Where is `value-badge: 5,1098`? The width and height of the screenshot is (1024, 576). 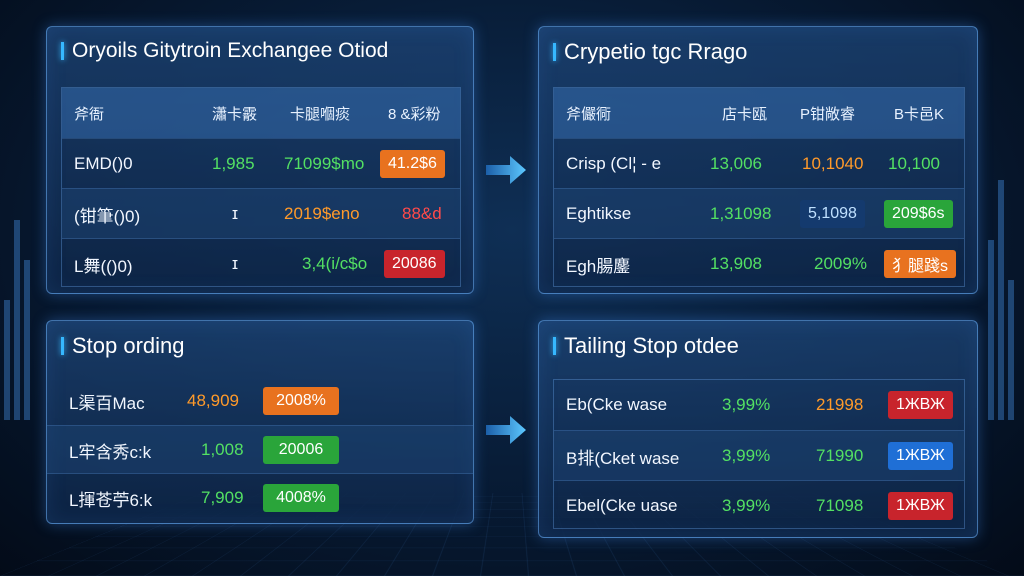
value-badge: 5,1098 is located at coordinates (832, 214).